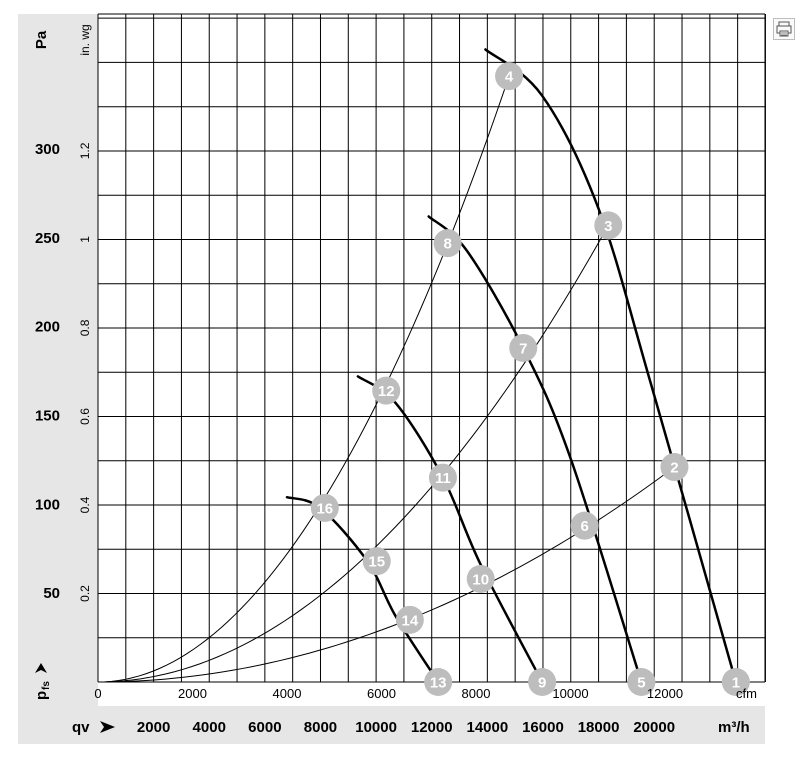 Image resolution: width=802 pixels, height=763 pixels. I want to click on marker-label: 2, so click(674, 468).